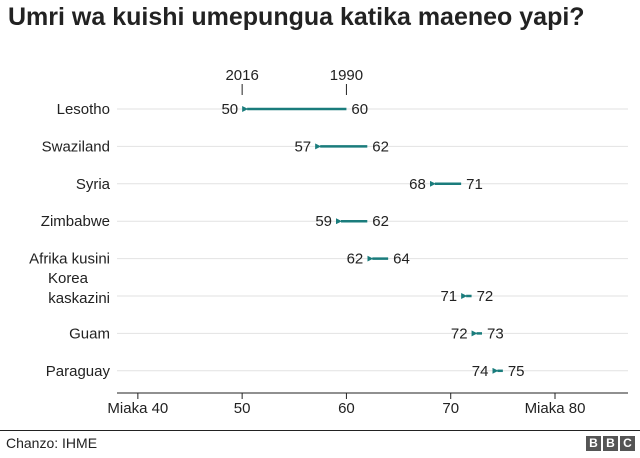  I want to click on row-label: Paraguay, so click(78, 371).